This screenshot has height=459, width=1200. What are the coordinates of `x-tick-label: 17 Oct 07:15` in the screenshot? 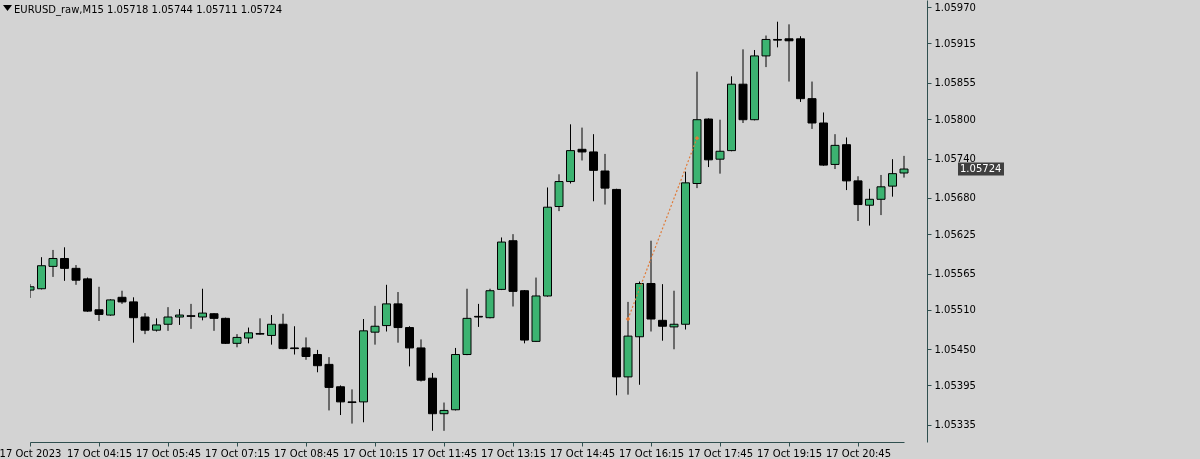 It's located at (237, 453).